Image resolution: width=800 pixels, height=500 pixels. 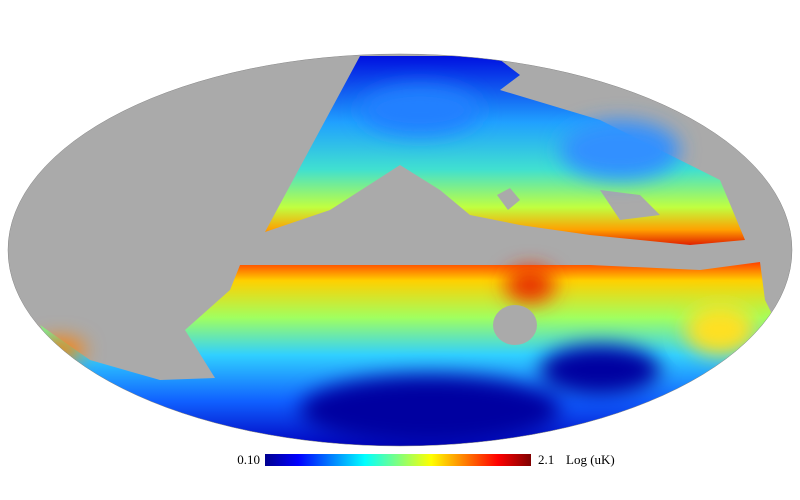 I want to click on colorbar-max: 2.1, so click(x=546, y=459).